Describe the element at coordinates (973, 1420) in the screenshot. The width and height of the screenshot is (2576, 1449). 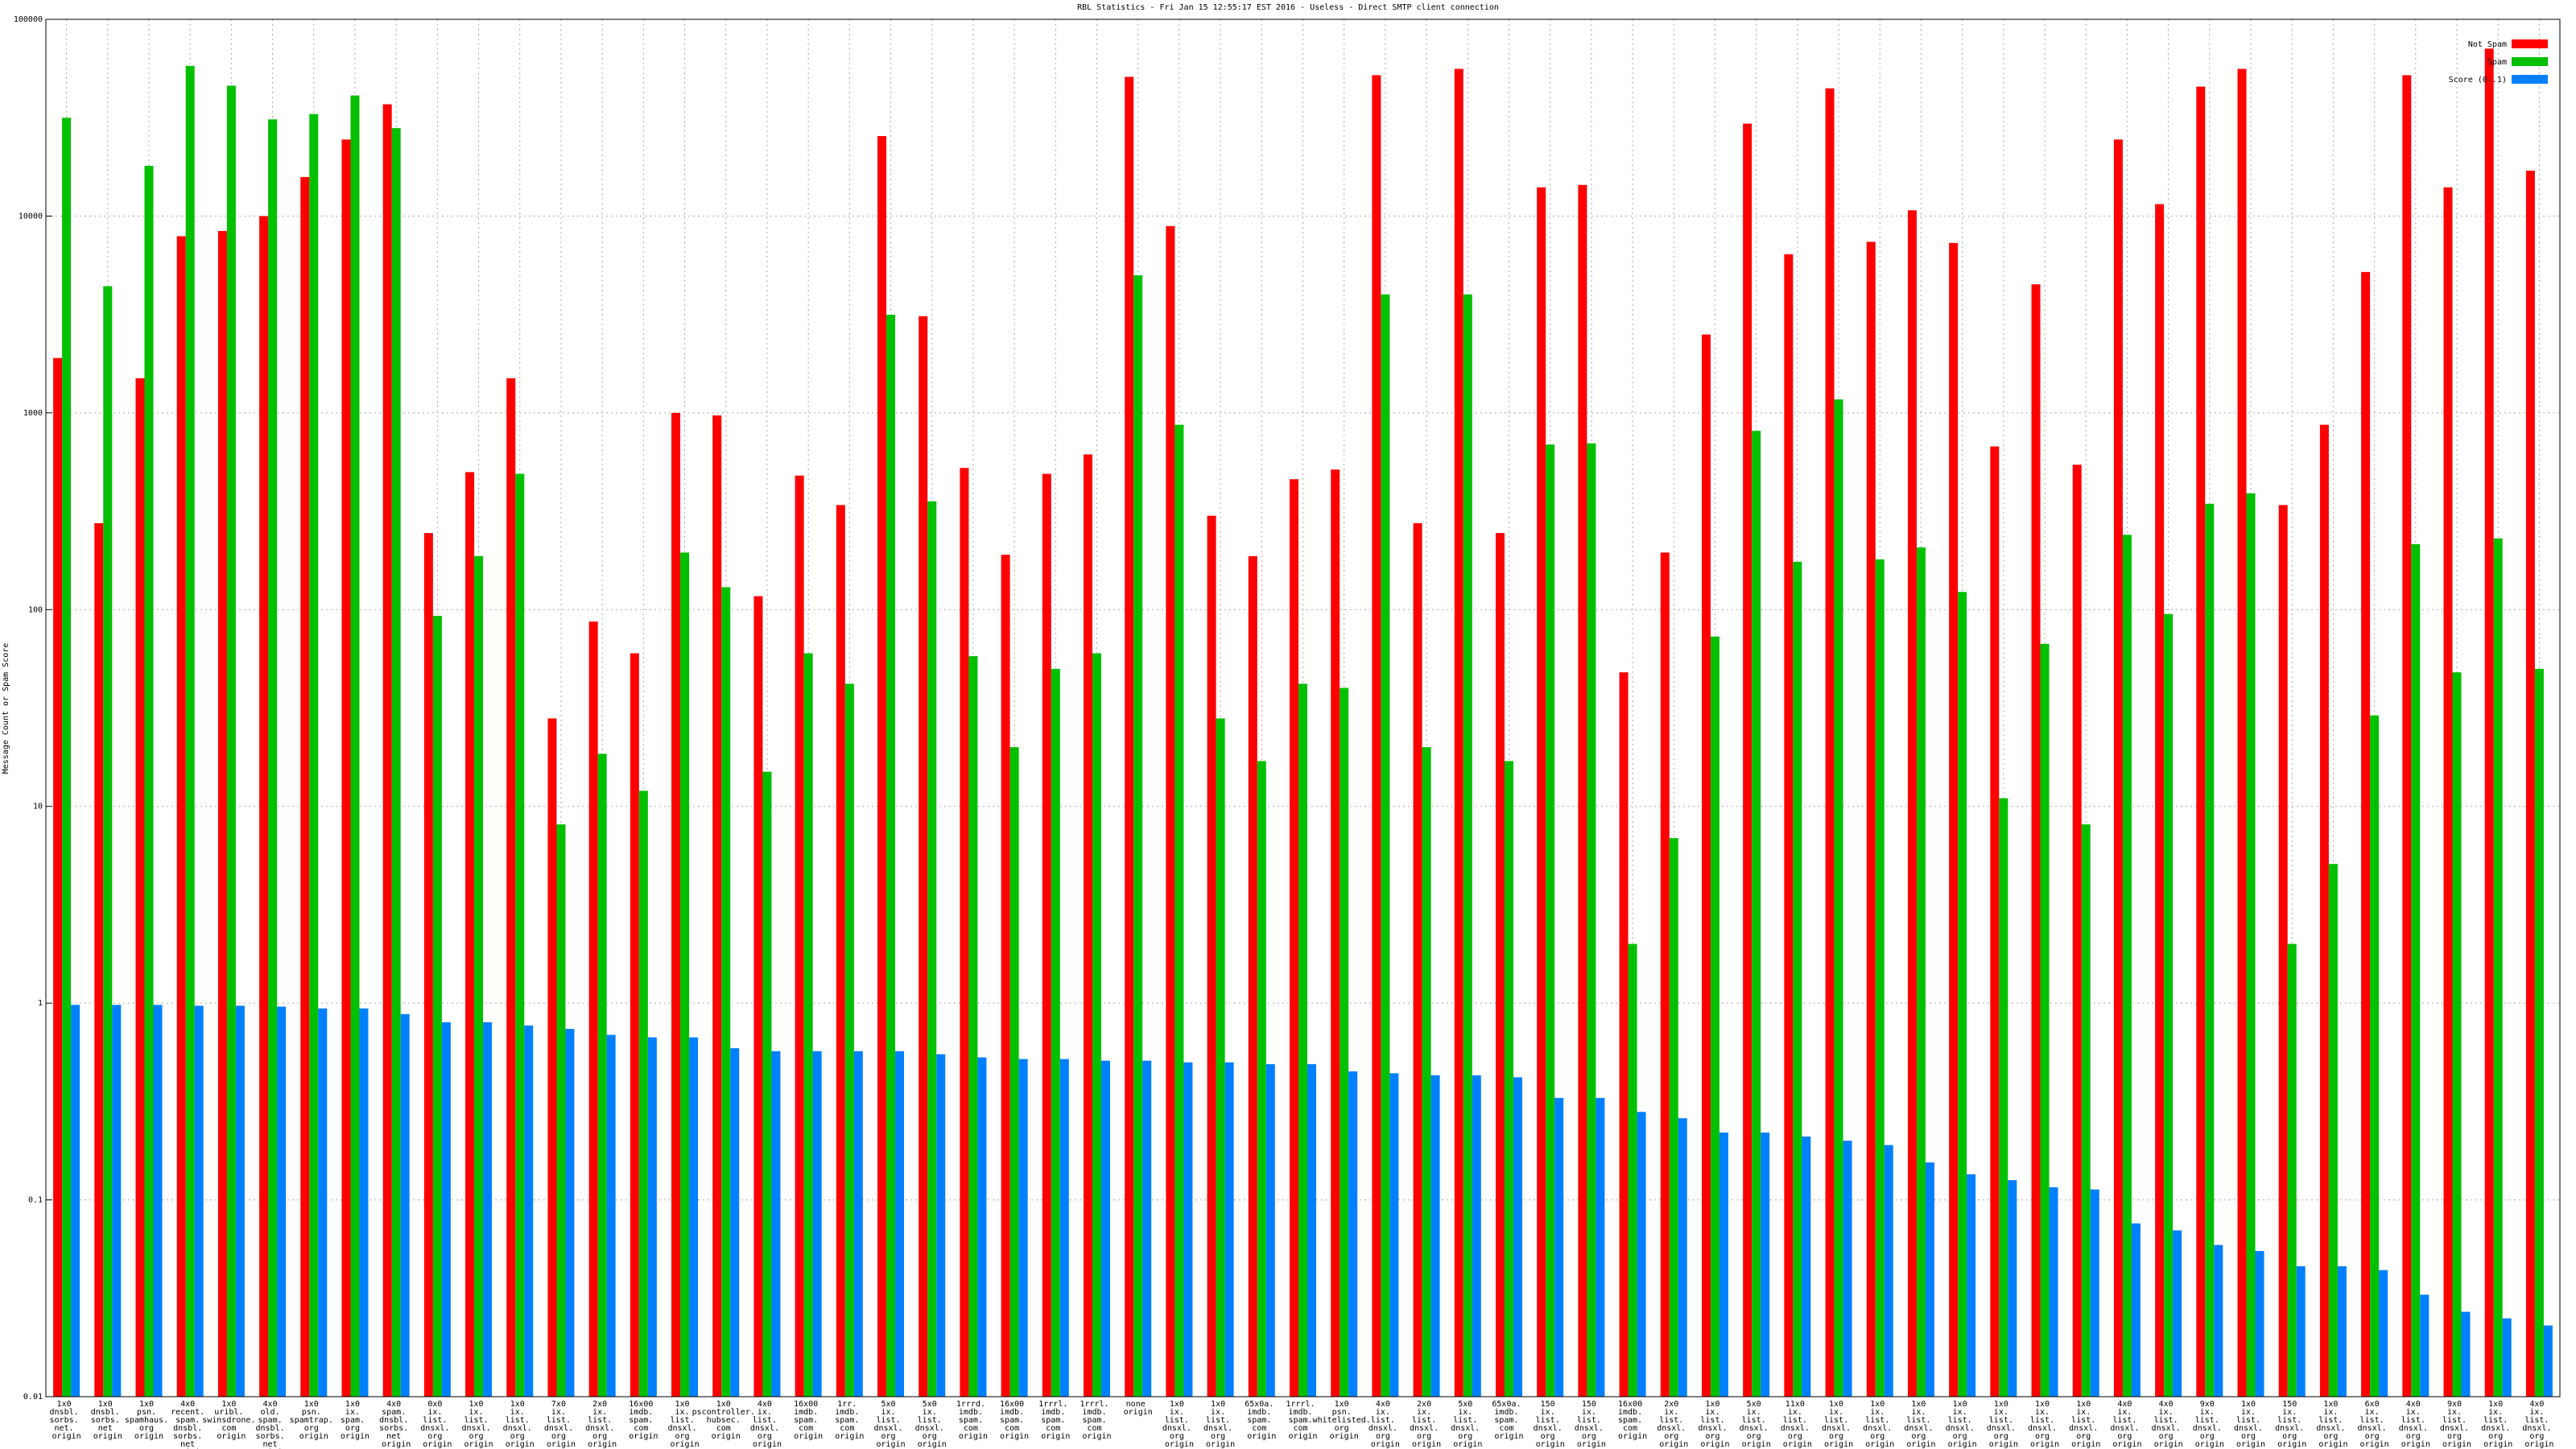
I see `x-tick-label: 1rrrd. imdb. spam. com origin` at that location.